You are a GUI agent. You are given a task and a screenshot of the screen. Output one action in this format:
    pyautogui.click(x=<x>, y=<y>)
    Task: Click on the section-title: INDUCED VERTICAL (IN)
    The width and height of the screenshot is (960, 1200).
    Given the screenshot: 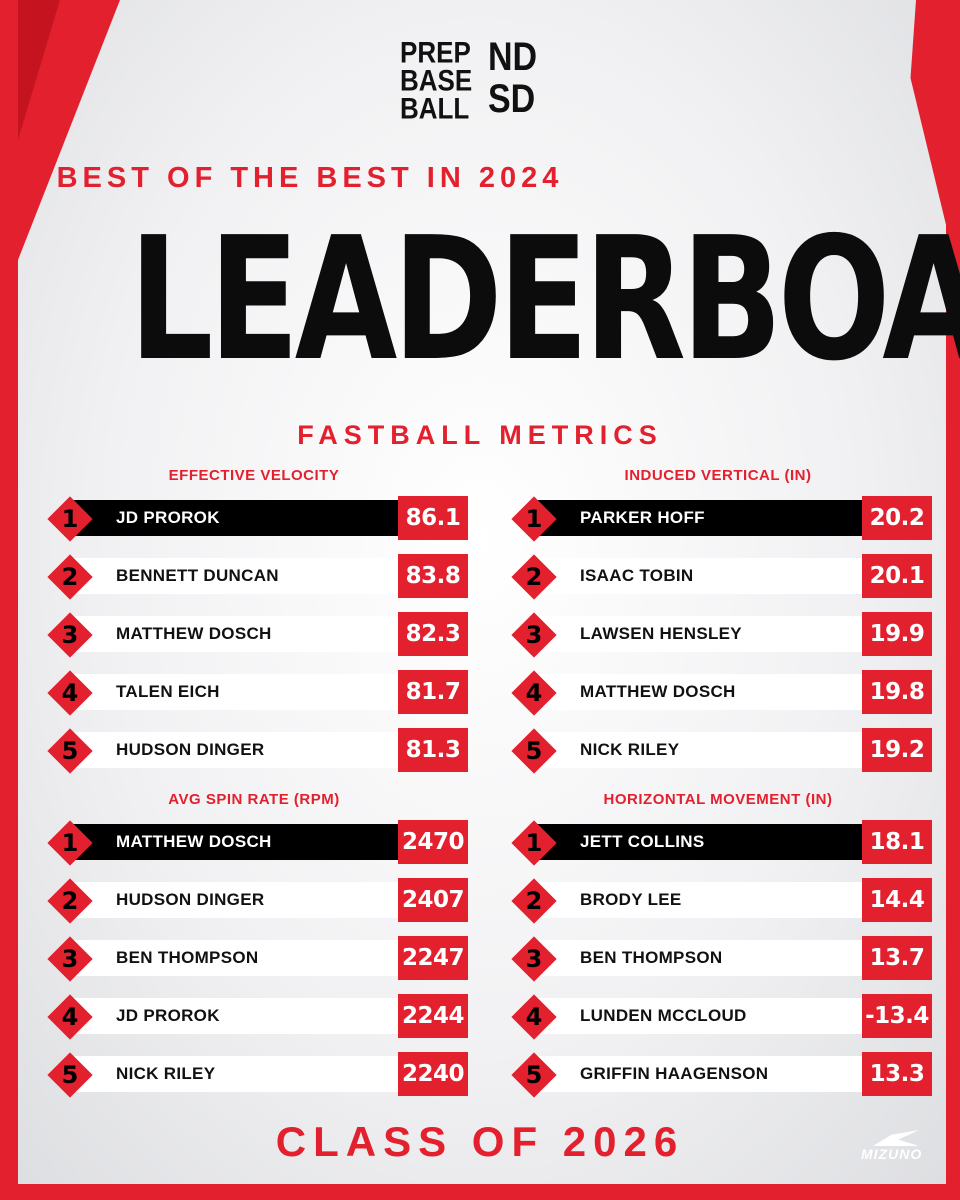 What is the action you would take?
    pyautogui.click(x=718, y=475)
    